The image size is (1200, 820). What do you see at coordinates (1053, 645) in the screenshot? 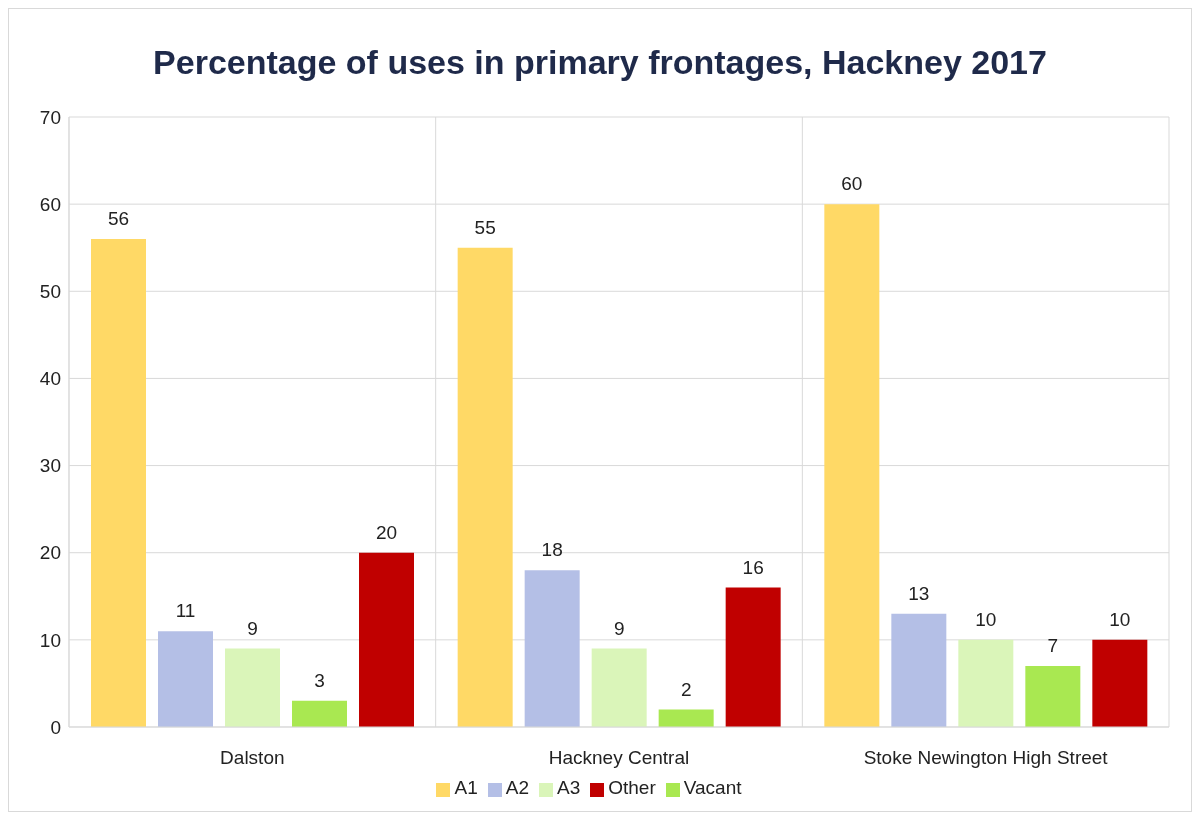
I see `data-label: 7` at bounding box center [1053, 645].